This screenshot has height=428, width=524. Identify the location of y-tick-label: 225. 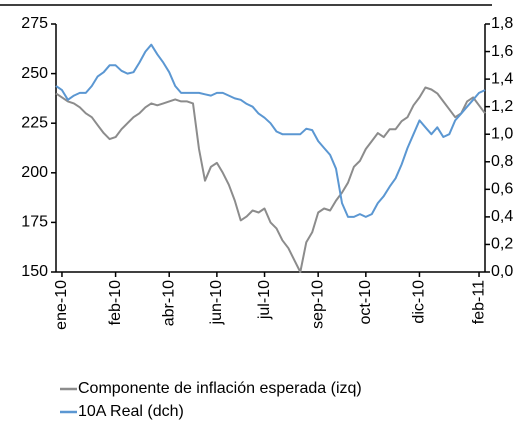
(34, 122).